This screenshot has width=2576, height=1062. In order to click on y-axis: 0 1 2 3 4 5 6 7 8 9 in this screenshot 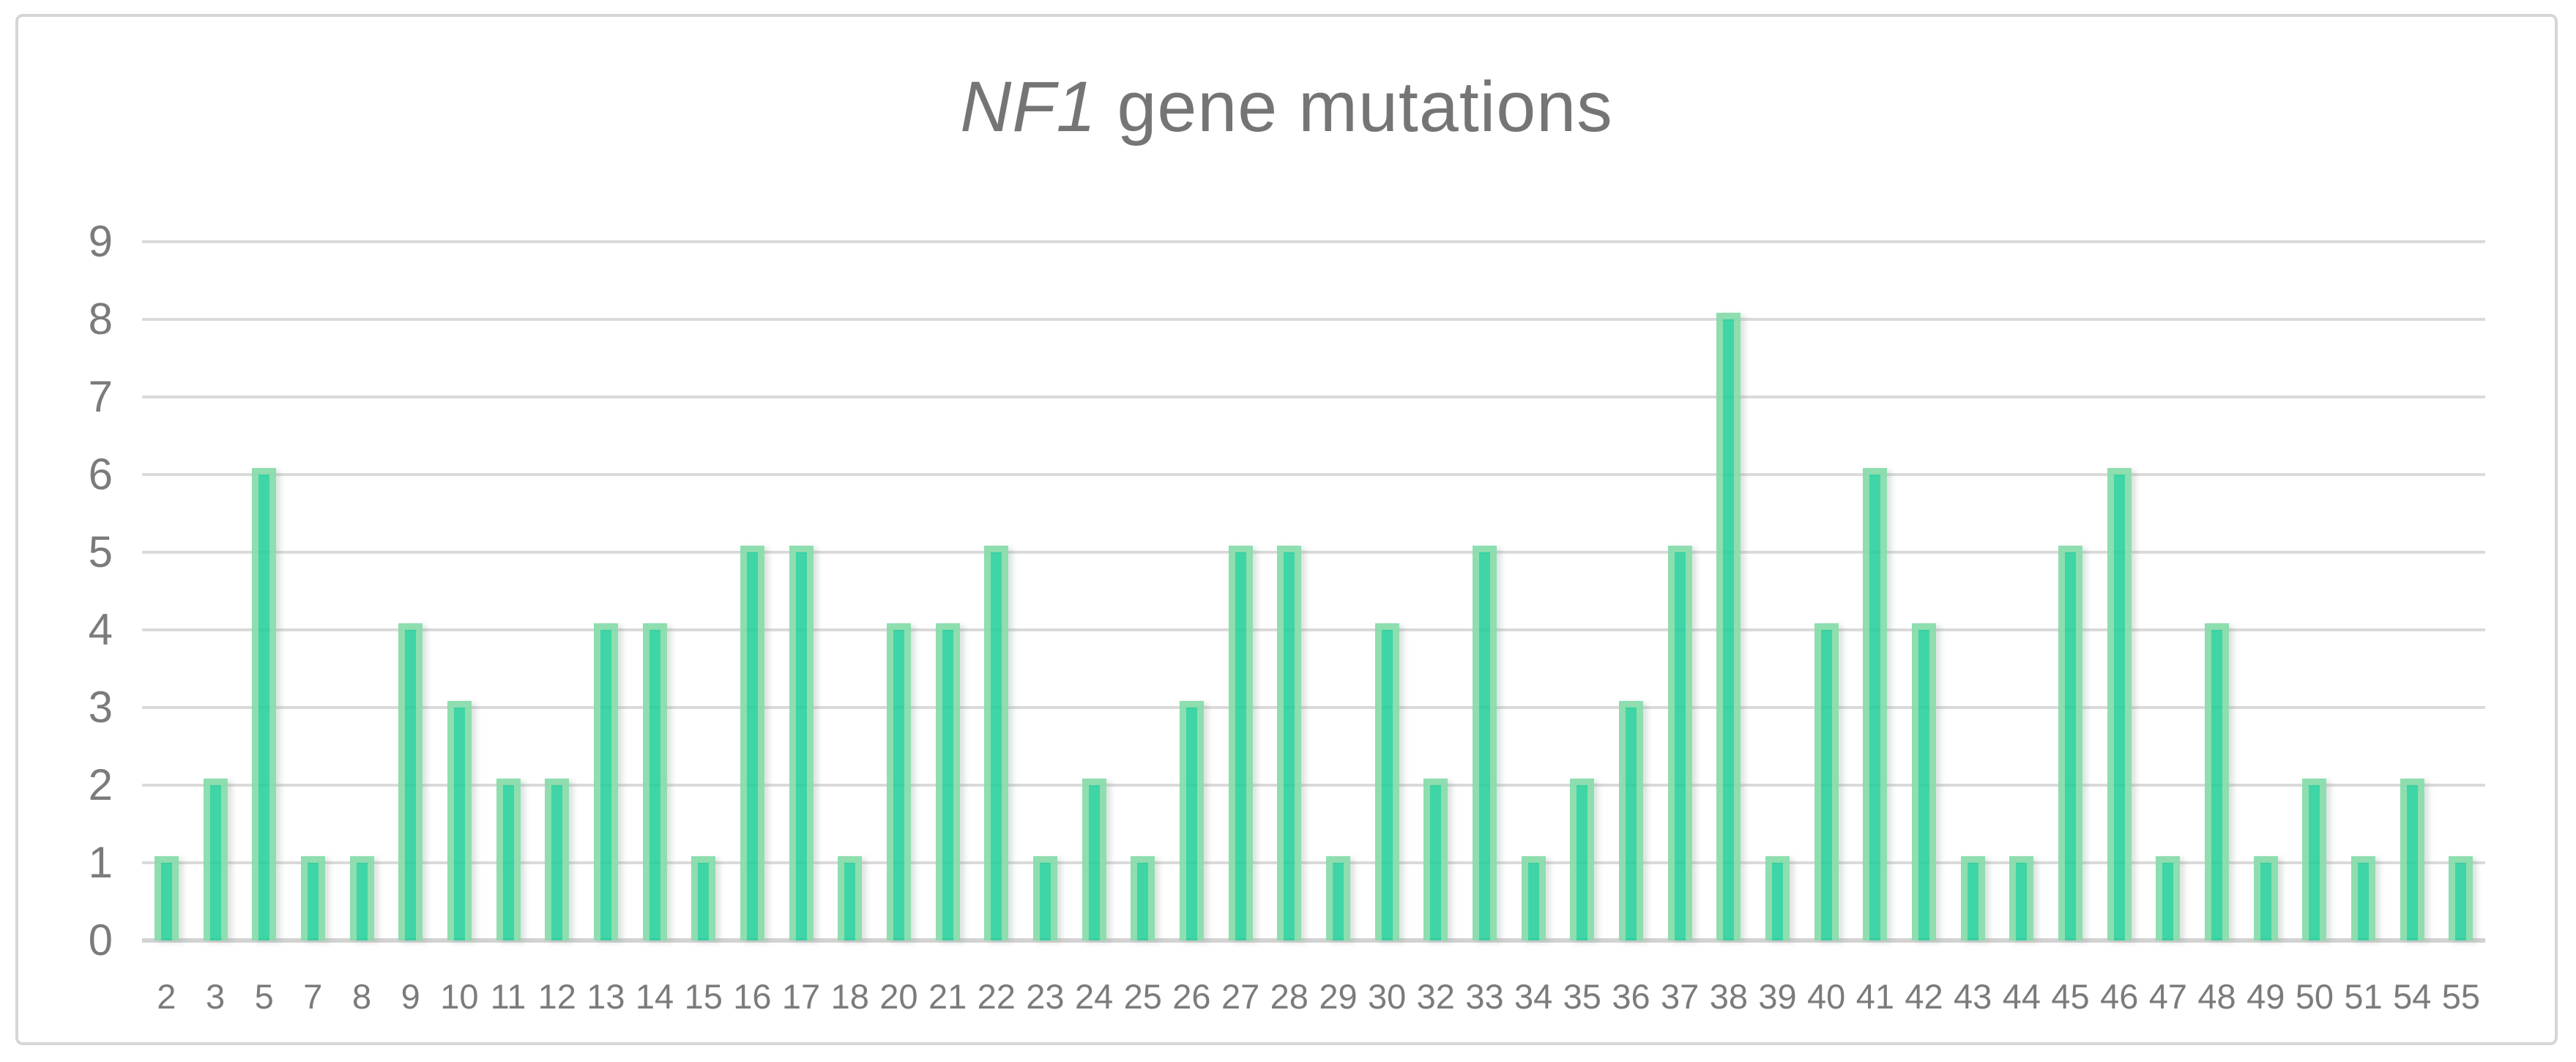, I will do `click(74, 591)`.